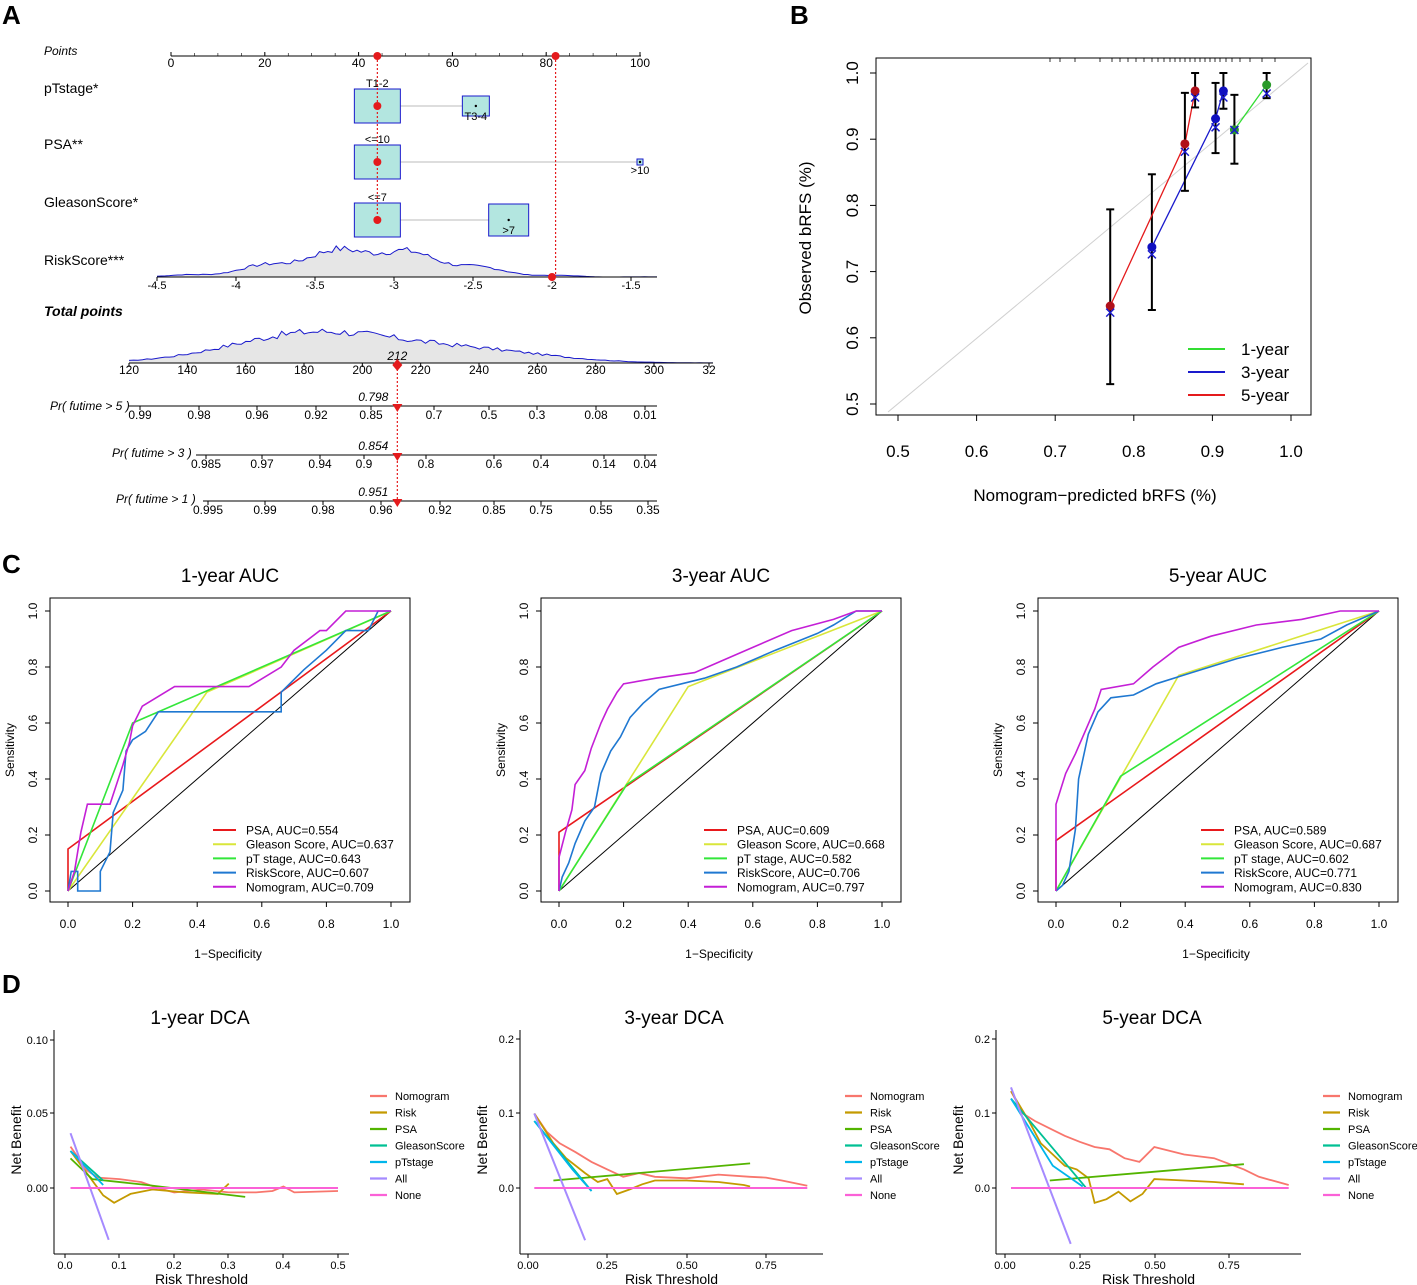  Describe the element at coordinates (645, 464) in the screenshot. I see `probability-tick-label: 0.04` at that location.